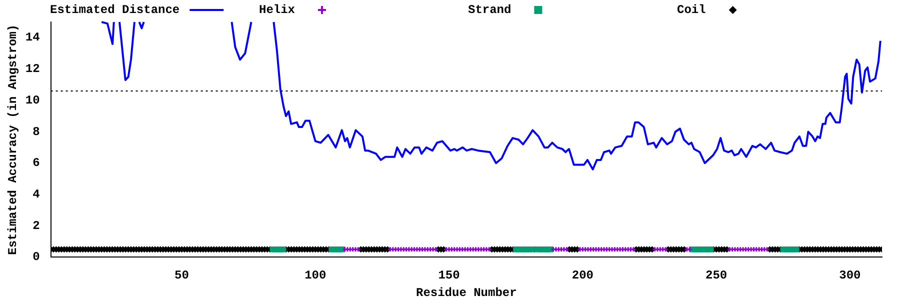  What do you see at coordinates (583, 275) in the screenshot?
I see `x-tick-label: 200` at bounding box center [583, 275].